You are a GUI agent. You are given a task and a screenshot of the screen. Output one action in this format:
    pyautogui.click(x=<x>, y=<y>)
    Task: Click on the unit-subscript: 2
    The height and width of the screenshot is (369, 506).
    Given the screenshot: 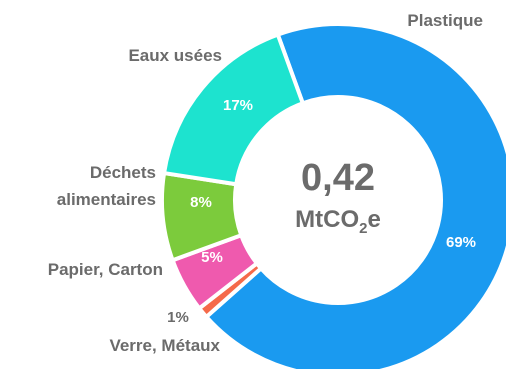 What is the action you would take?
    pyautogui.click(x=363, y=228)
    